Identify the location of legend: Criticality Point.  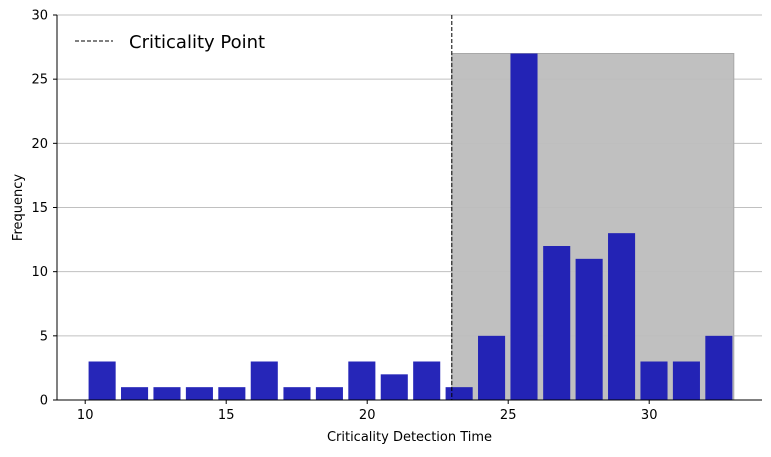
(170, 42).